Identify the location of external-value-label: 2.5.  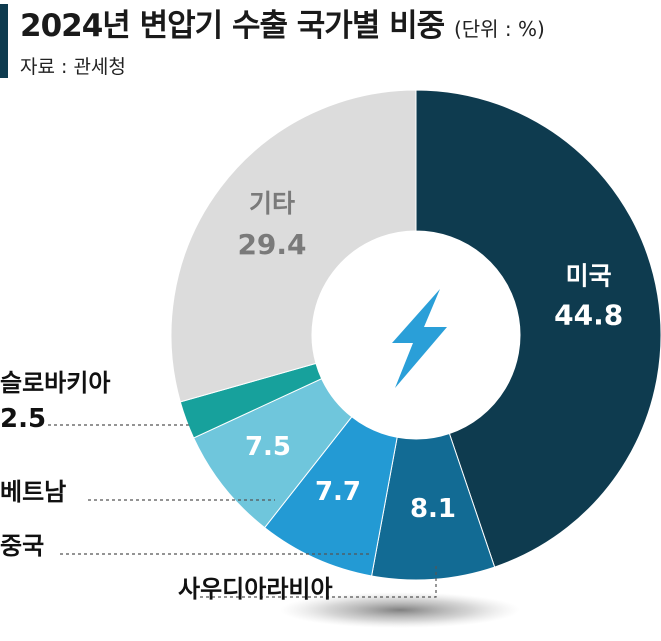
(23, 419).